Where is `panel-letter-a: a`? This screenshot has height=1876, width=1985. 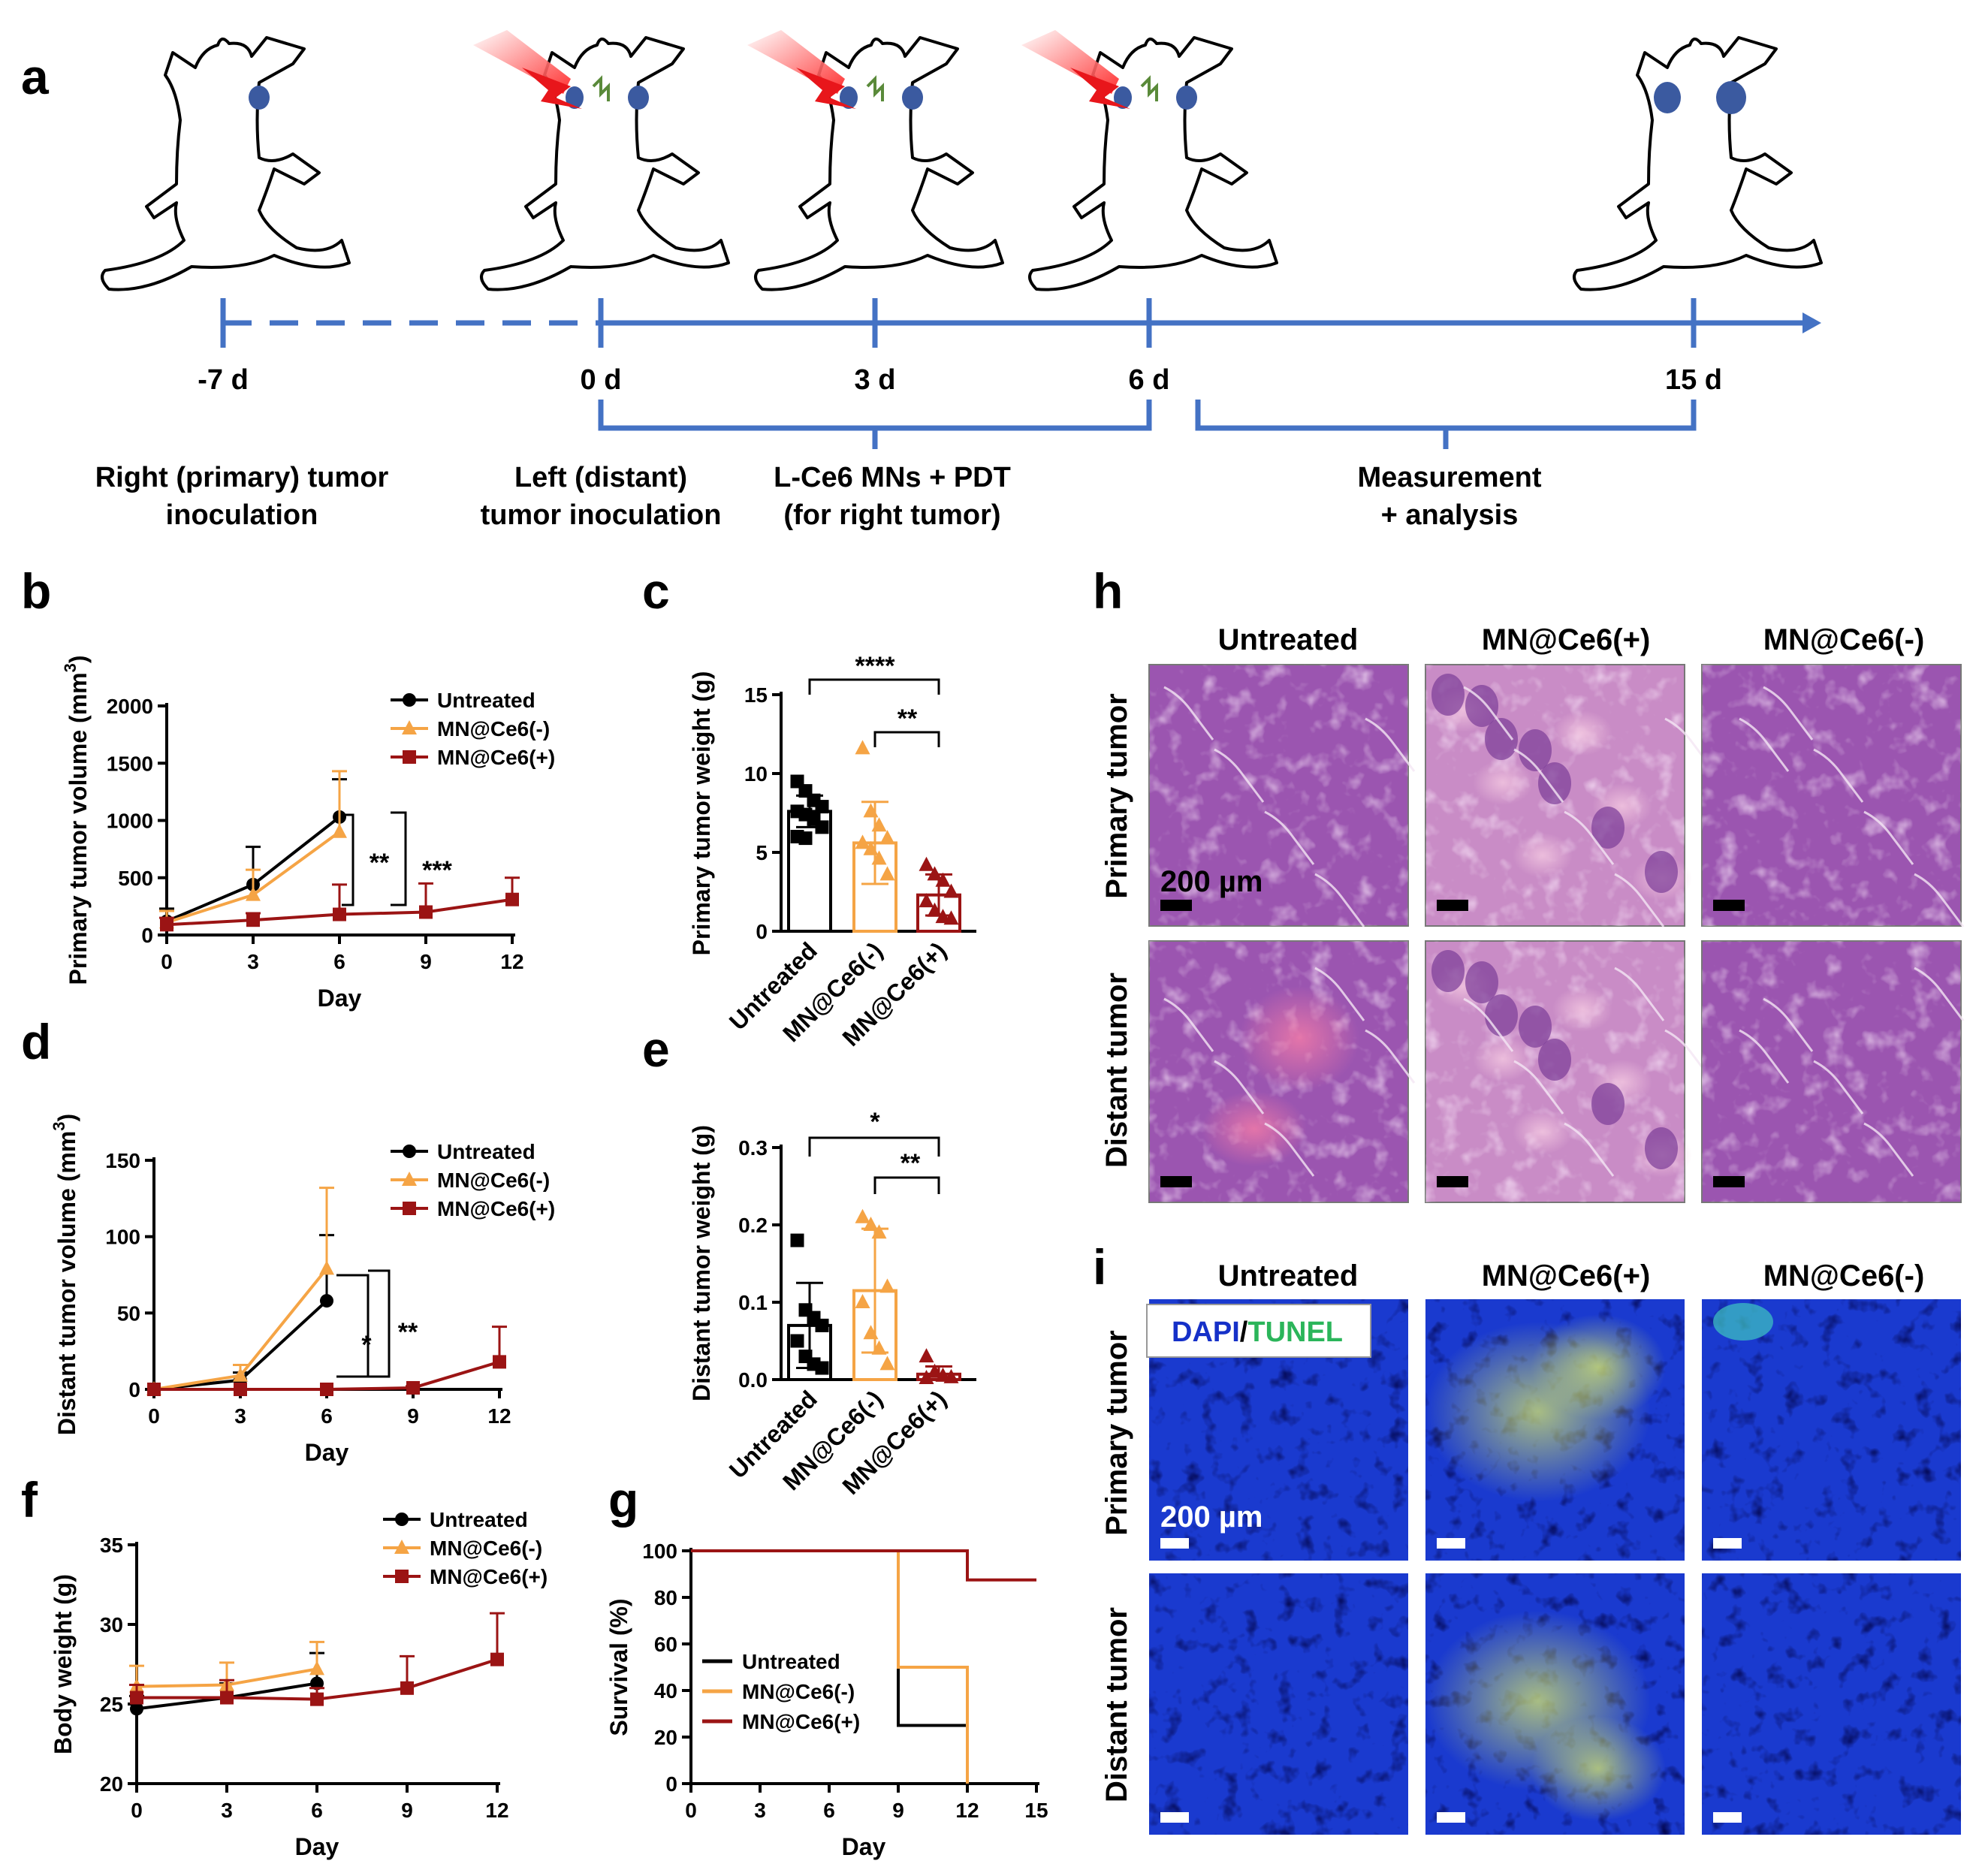
panel-letter-a: a is located at coordinates (35, 77).